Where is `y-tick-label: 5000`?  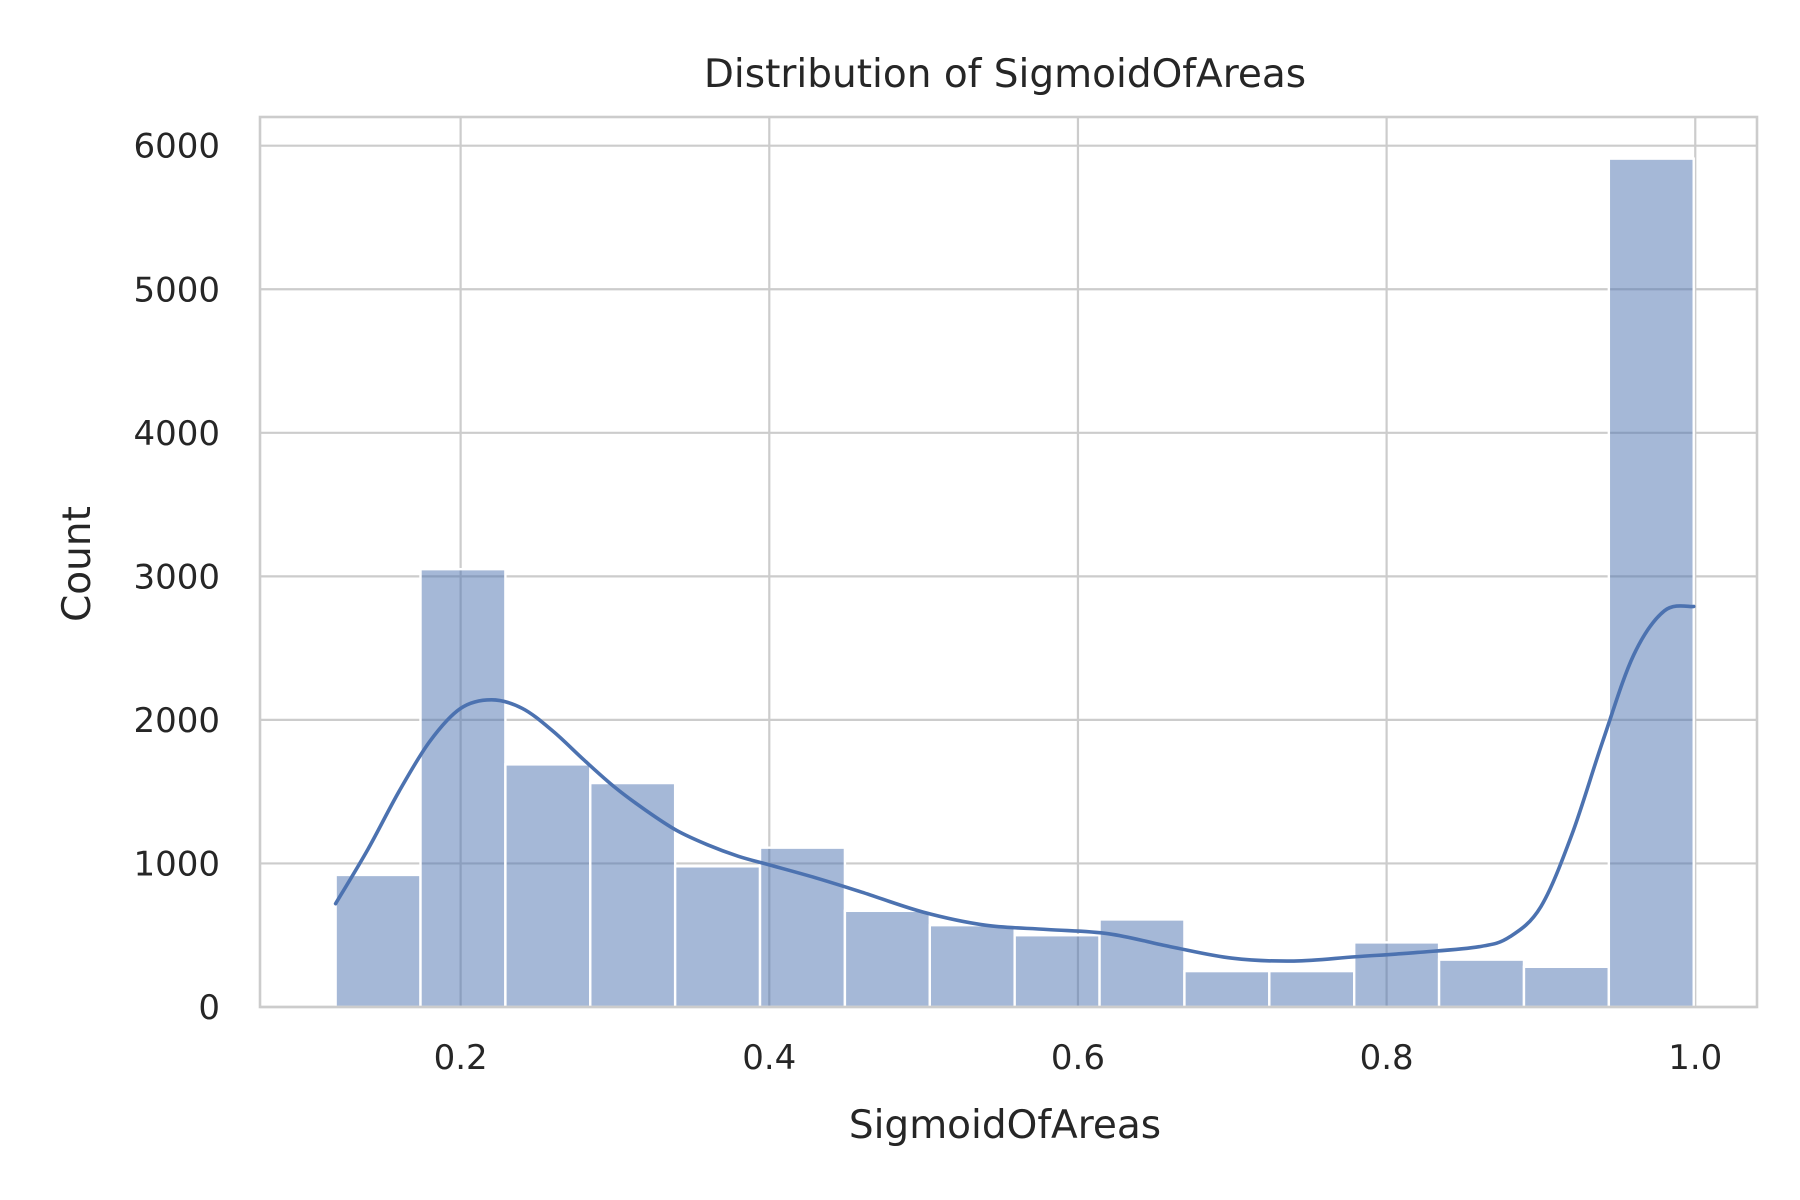 y-tick-label: 5000 is located at coordinates (176, 290).